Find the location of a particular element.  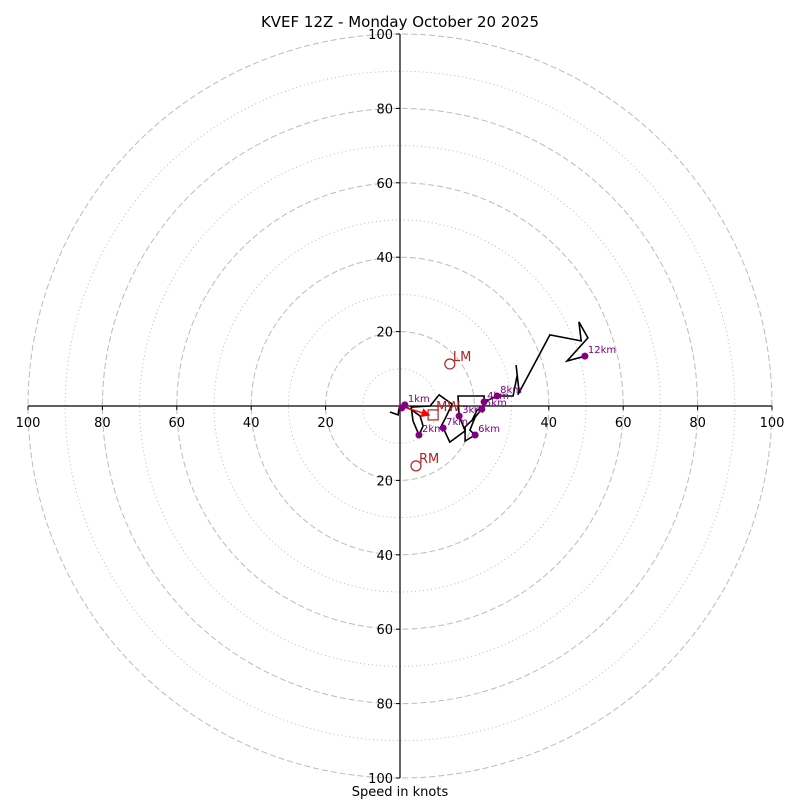

right-mover-label: RM is located at coordinates (429, 459).